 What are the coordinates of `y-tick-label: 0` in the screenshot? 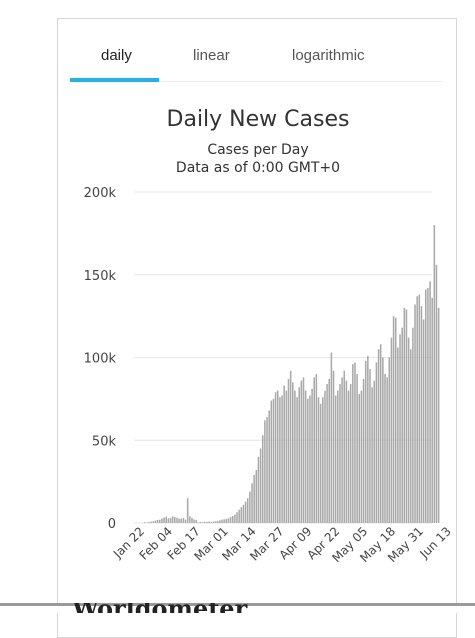 It's located at (112, 524).